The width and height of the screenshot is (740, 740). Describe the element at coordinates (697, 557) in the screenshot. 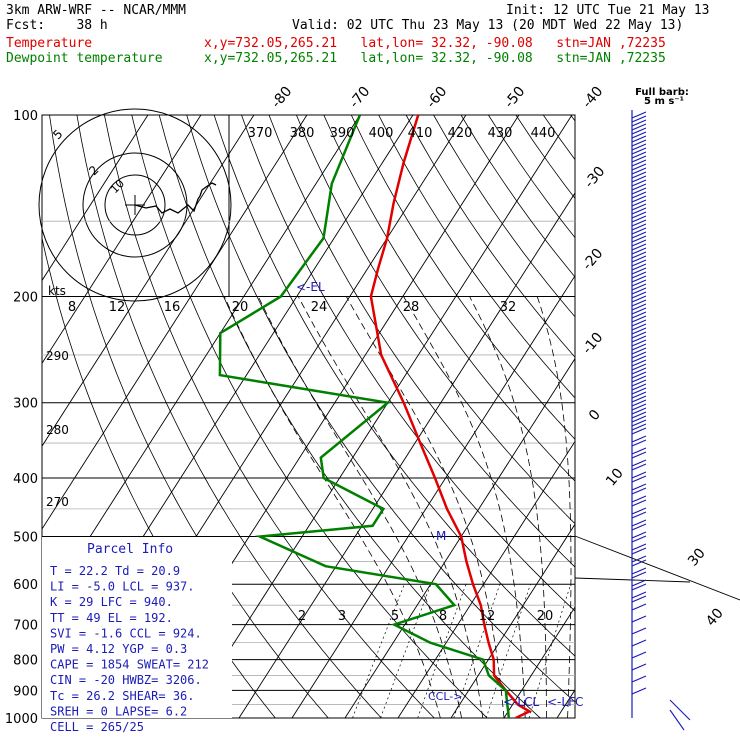

I see `isotherm-label: 30` at that location.